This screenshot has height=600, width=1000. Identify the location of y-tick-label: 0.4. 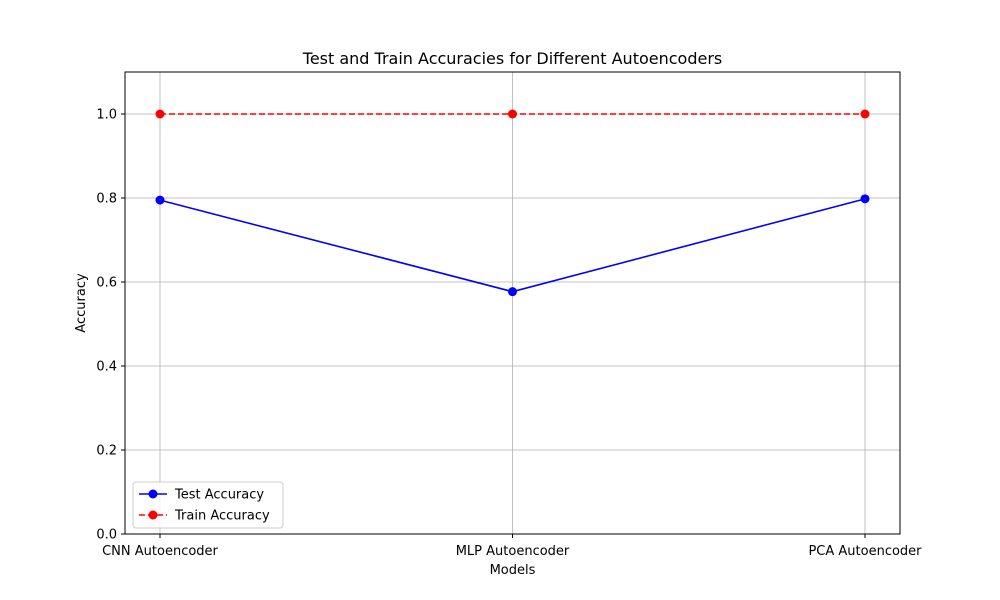
(106, 367).